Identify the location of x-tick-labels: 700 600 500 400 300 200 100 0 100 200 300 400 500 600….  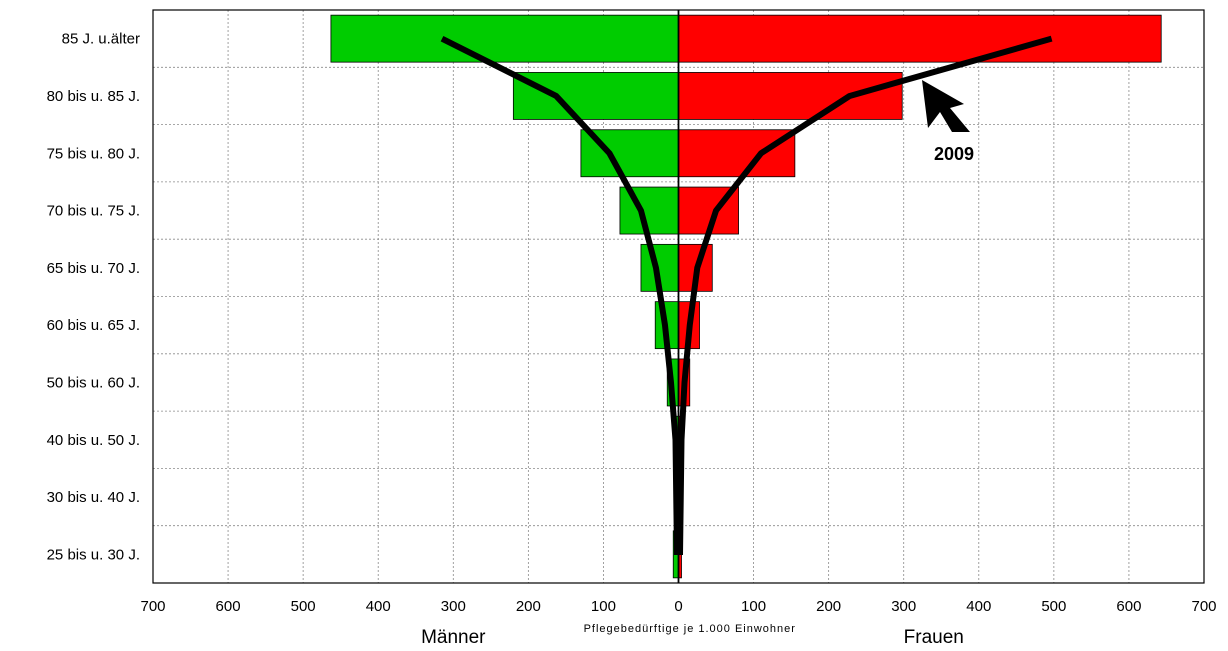
(678, 606).